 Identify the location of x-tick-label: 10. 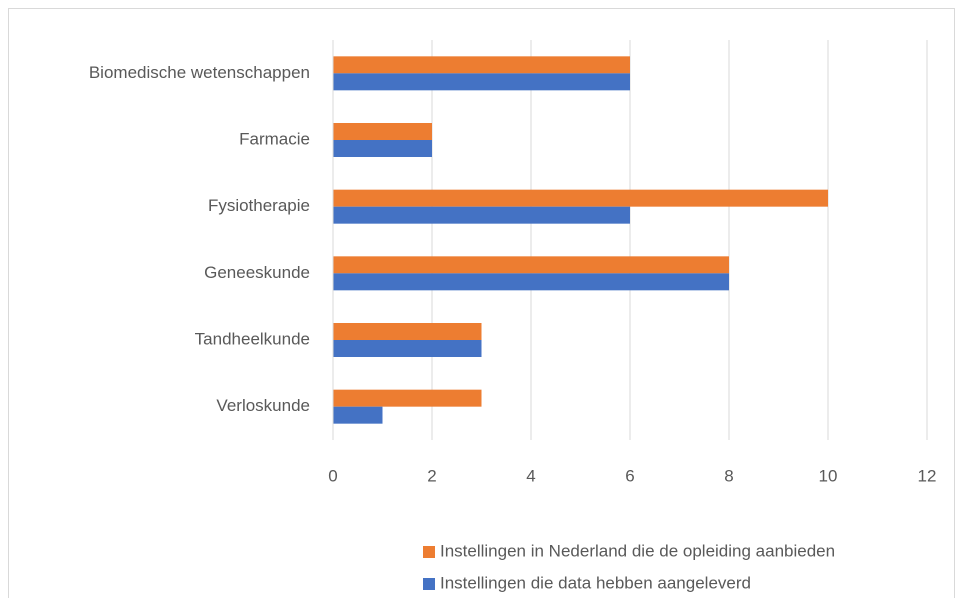
(828, 475).